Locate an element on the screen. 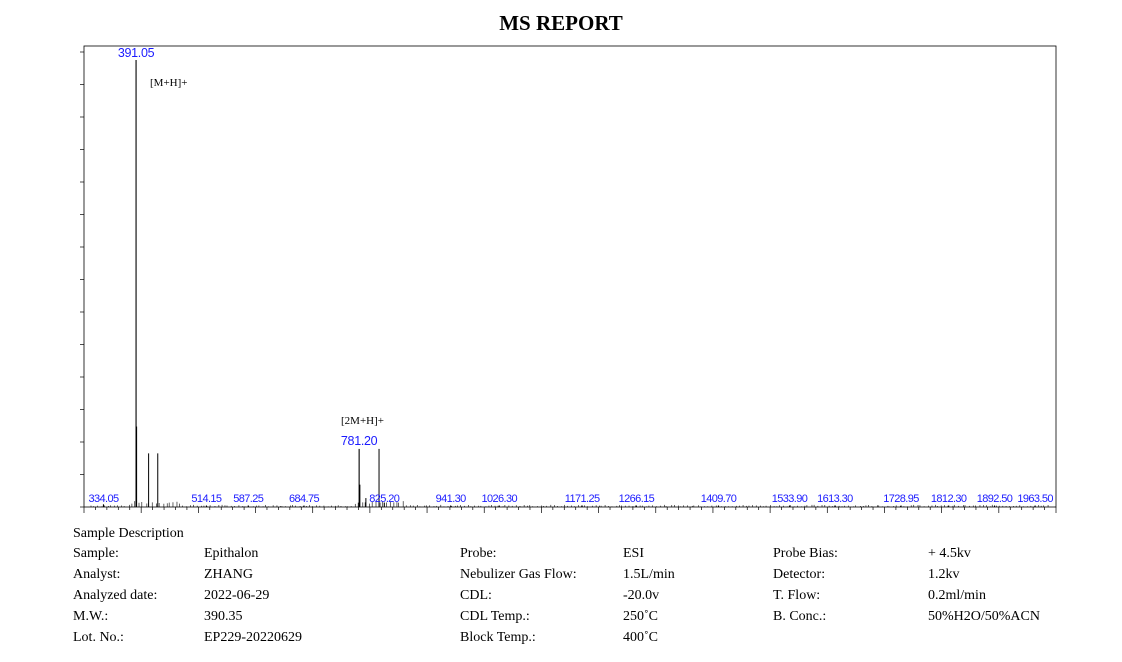 The width and height of the screenshot is (1122, 662). info-value: 0.2ml/min is located at coordinates (957, 595).